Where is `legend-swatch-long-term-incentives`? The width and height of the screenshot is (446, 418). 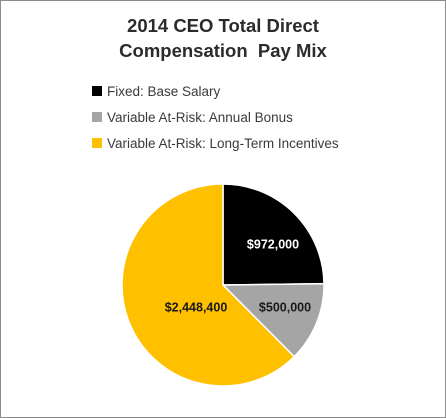 legend-swatch-long-term-incentives is located at coordinates (97, 143).